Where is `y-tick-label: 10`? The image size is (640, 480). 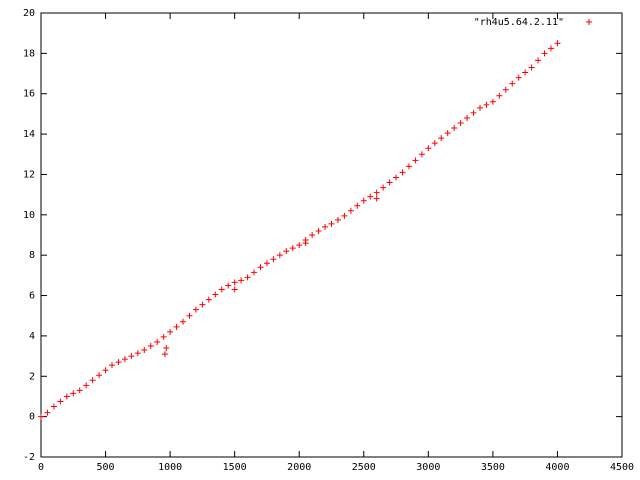
y-tick-label: 10 is located at coordinates (29, 215).